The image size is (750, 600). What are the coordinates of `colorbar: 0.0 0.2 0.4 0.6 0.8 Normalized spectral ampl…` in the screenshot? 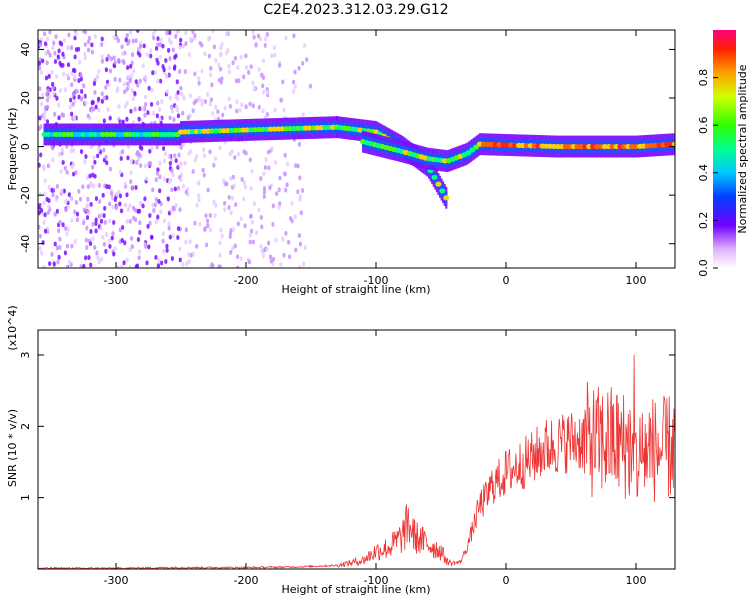 It's located at (723, 153).